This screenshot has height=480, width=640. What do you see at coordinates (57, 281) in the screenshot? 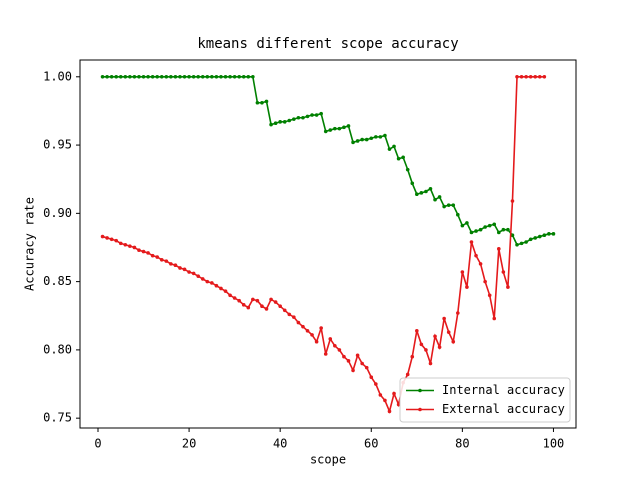
I see `y-tick-label: 0.85` at bounding box center [57, 281].